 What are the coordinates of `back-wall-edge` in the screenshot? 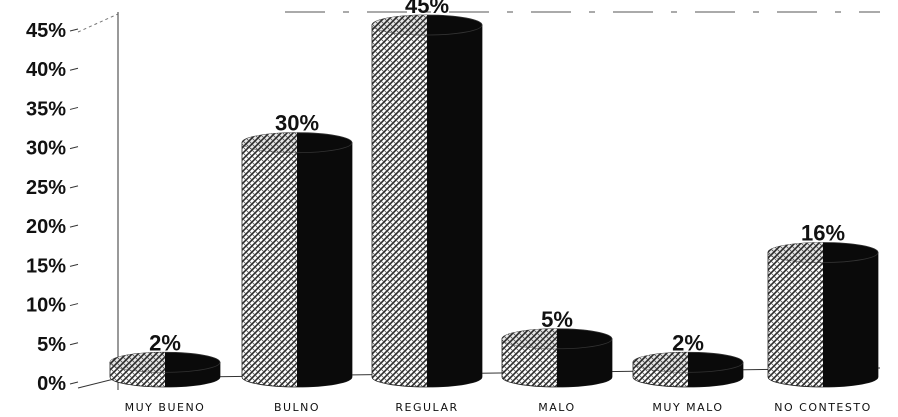 It's located at (98, 23).